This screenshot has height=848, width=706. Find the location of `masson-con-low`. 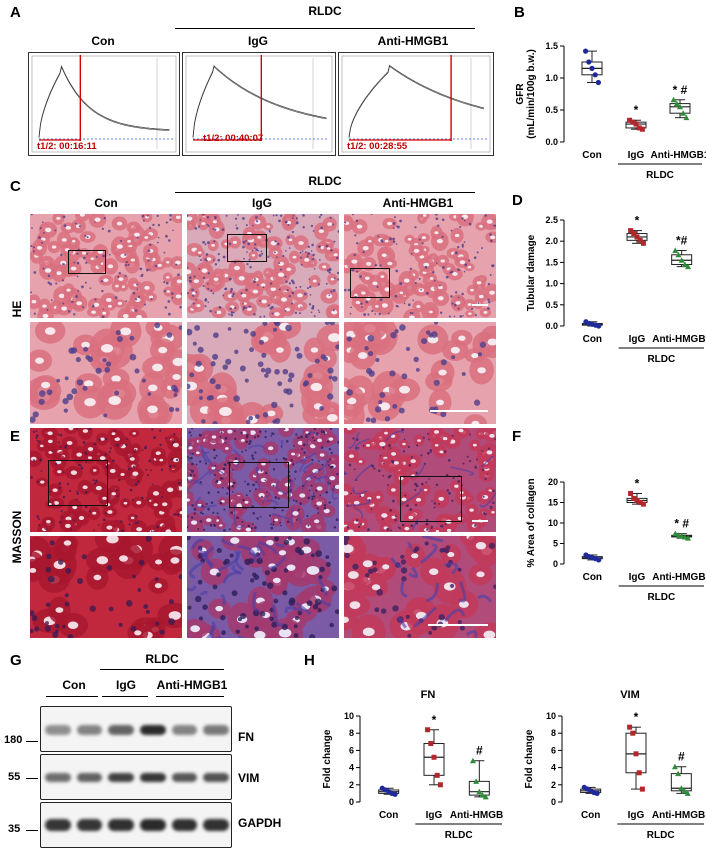

masson-con-low is located at coordinates (106, 480).